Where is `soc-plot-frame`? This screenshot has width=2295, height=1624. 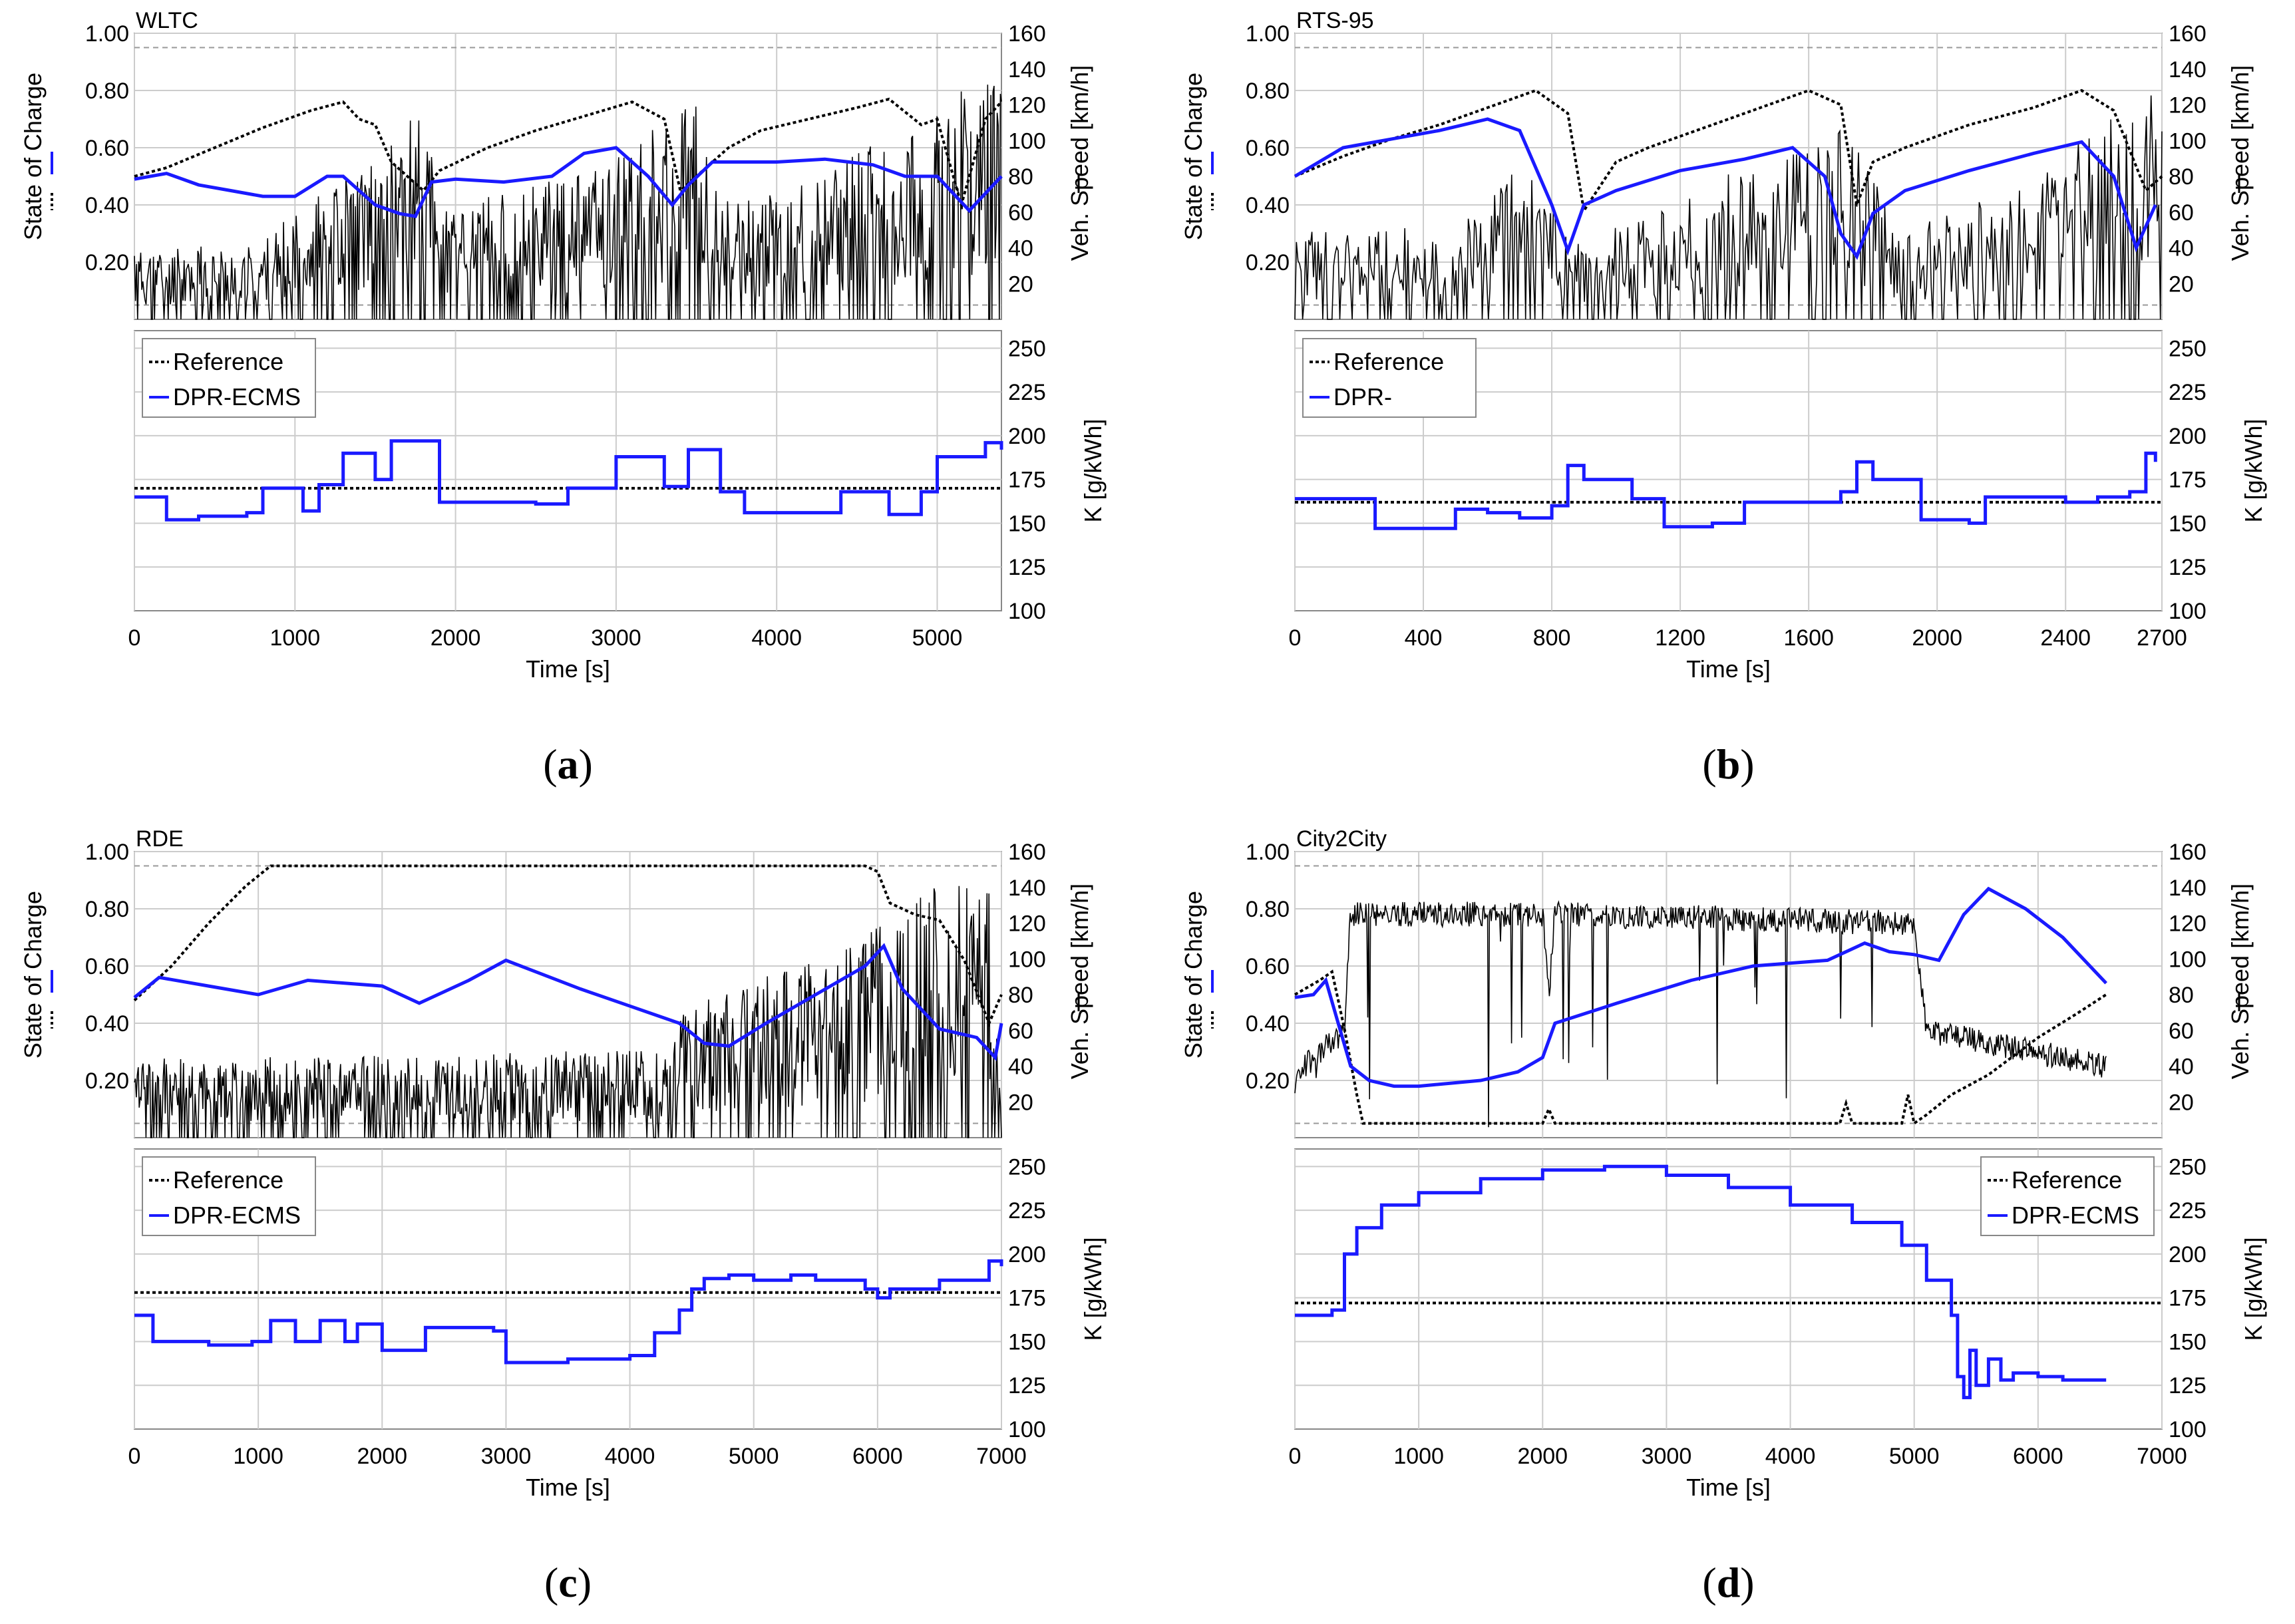
soc-plot-frame is located at coordinates (568, 176).